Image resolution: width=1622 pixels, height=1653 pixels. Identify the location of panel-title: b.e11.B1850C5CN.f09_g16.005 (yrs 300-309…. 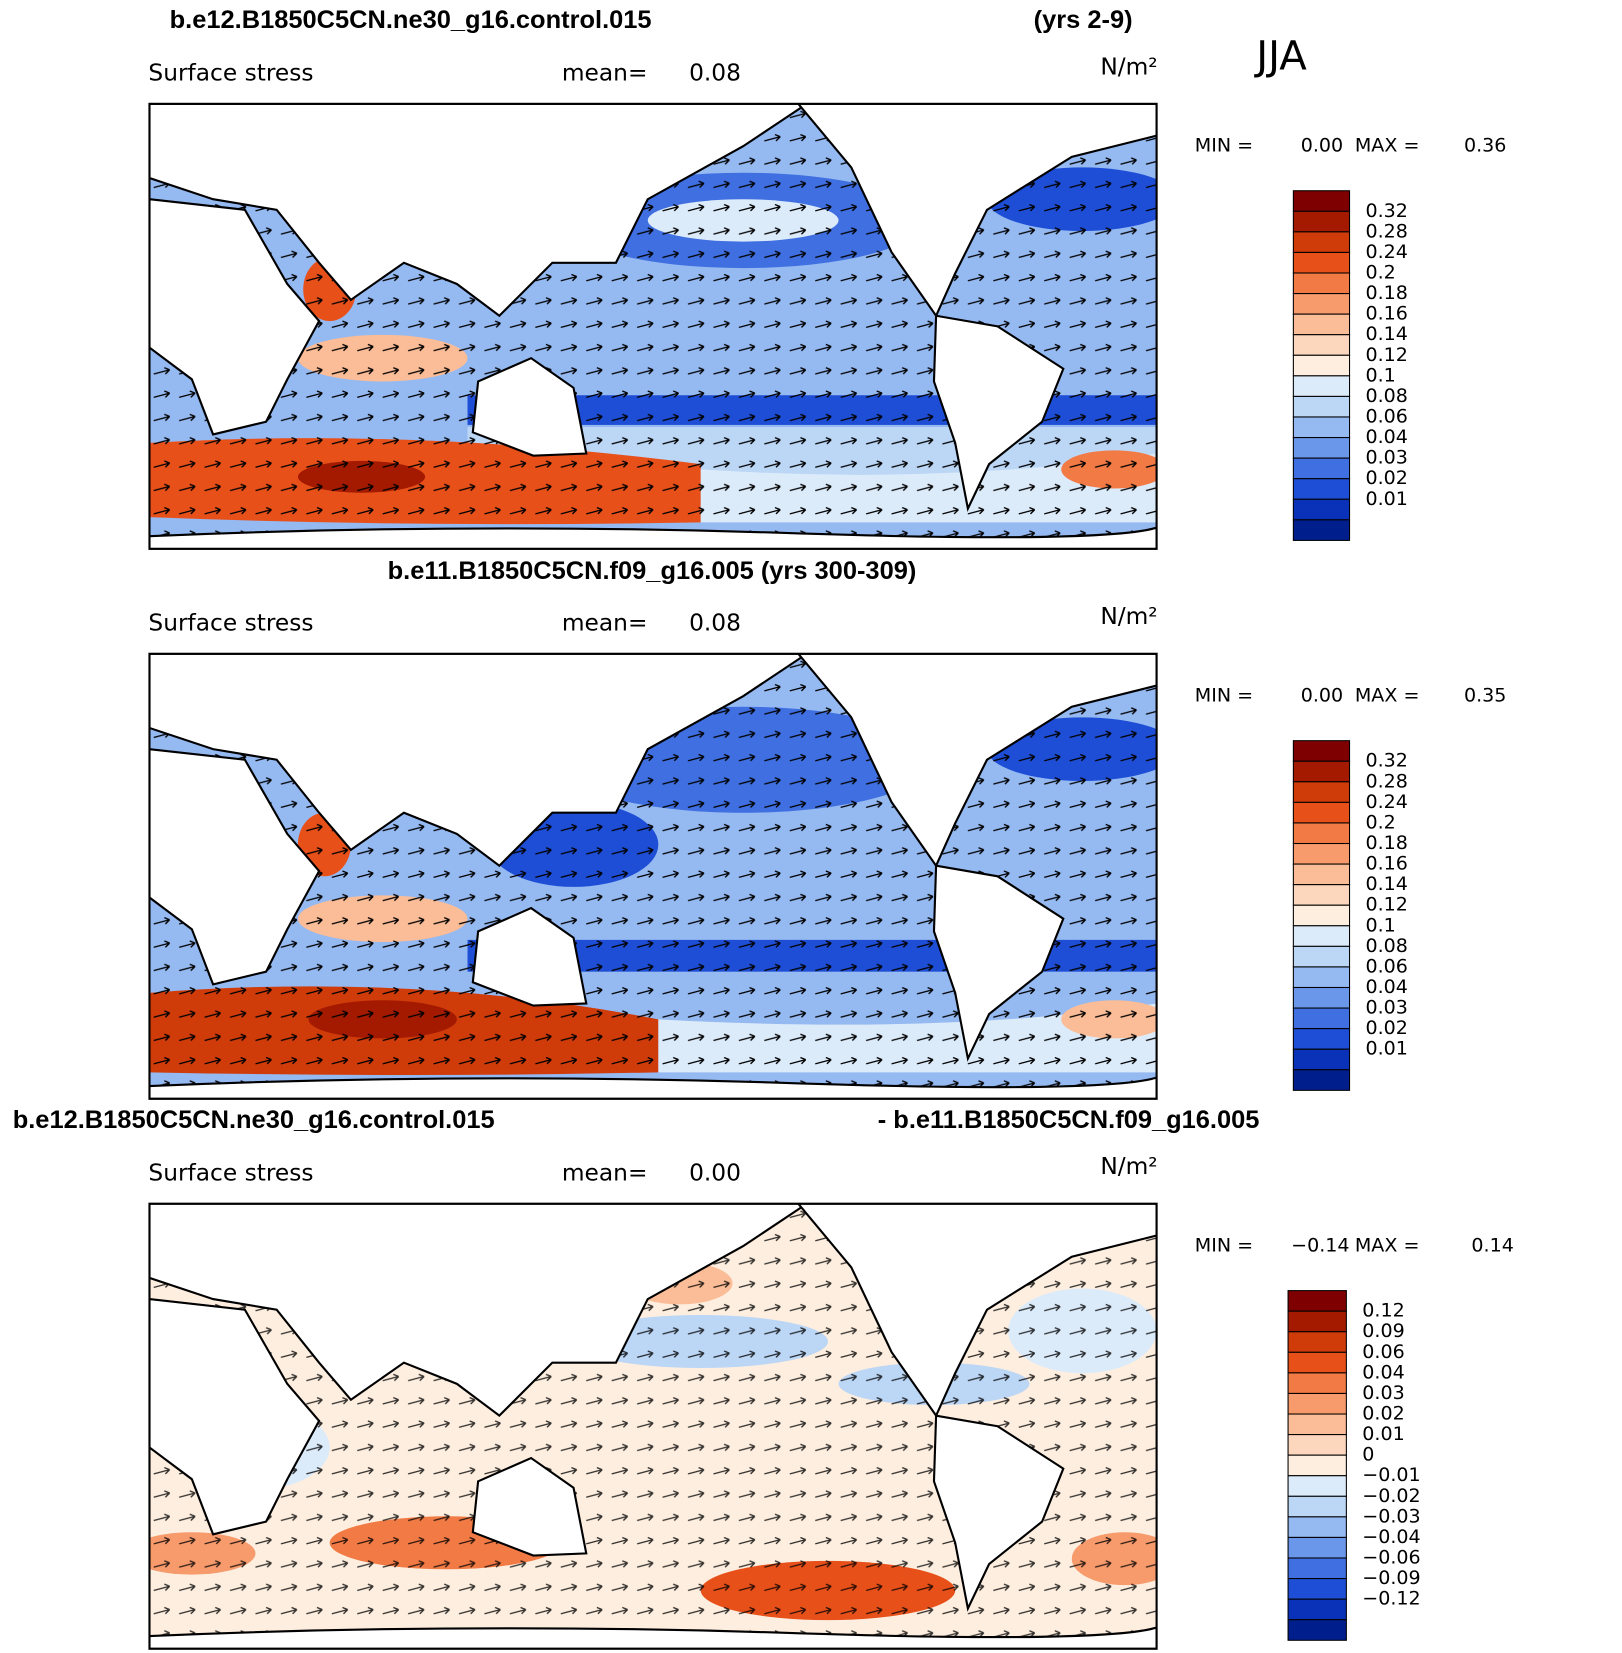
(652, 571).